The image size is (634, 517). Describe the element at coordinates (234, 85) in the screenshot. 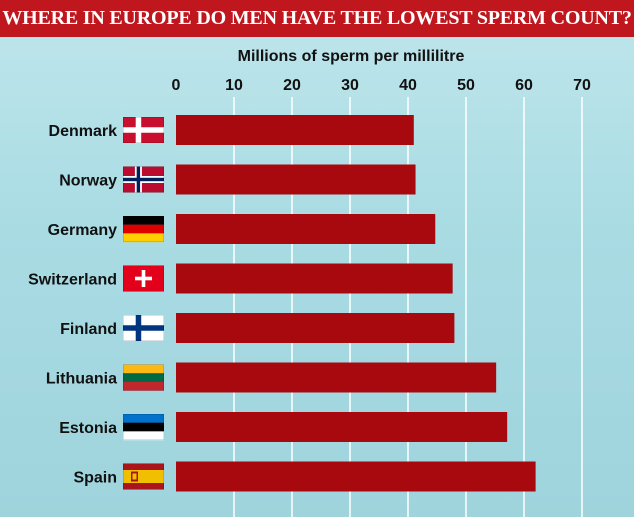

I see `x-tick-label: 10` at that location.